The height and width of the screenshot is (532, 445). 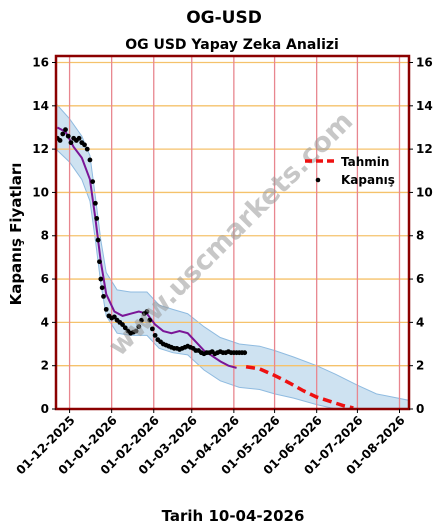 I want to click on series-tahmin-line, so click(x=299, y=387).